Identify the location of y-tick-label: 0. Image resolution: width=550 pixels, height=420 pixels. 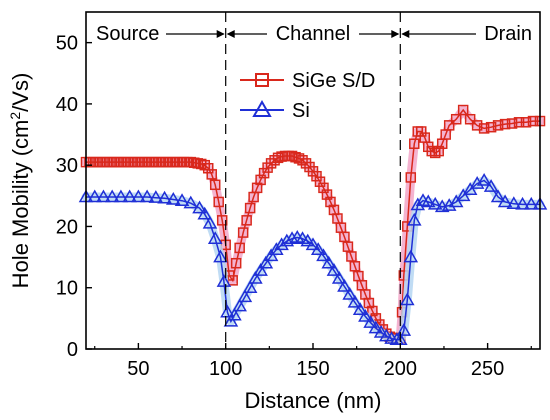
(72, 350).